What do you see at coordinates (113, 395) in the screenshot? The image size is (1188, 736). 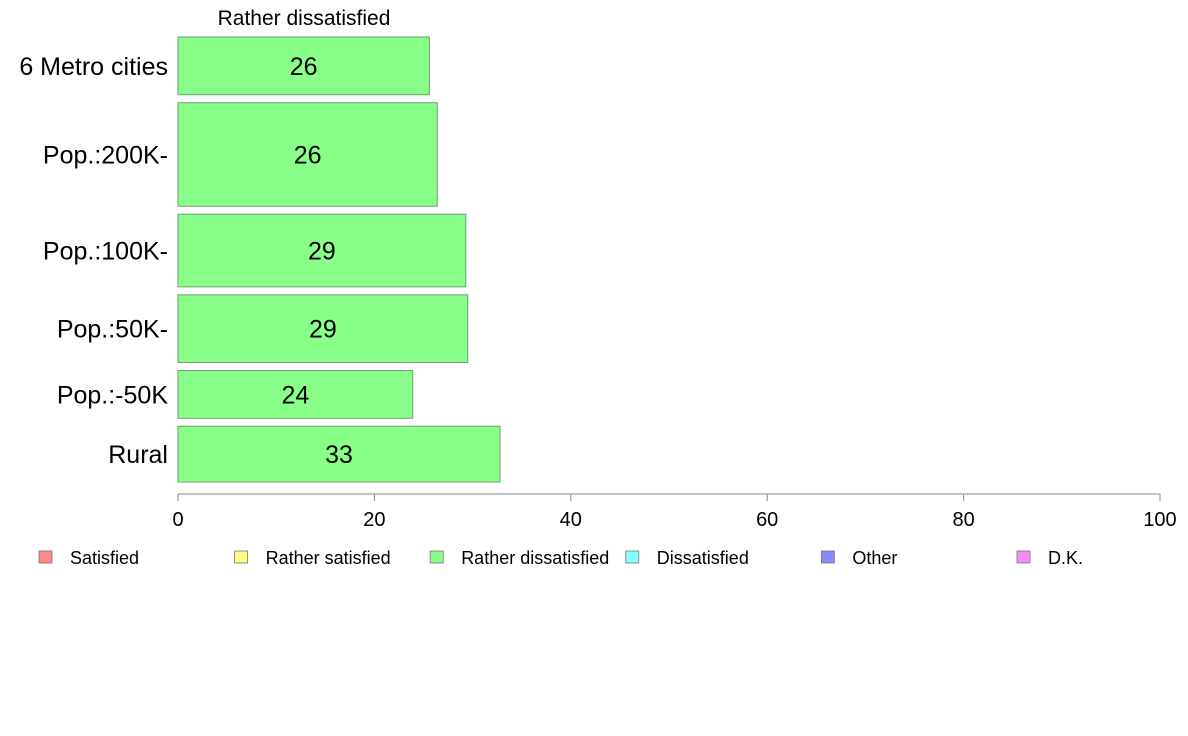 I see `category-label: Pop.:-50K` at bounding box center [113, 395].